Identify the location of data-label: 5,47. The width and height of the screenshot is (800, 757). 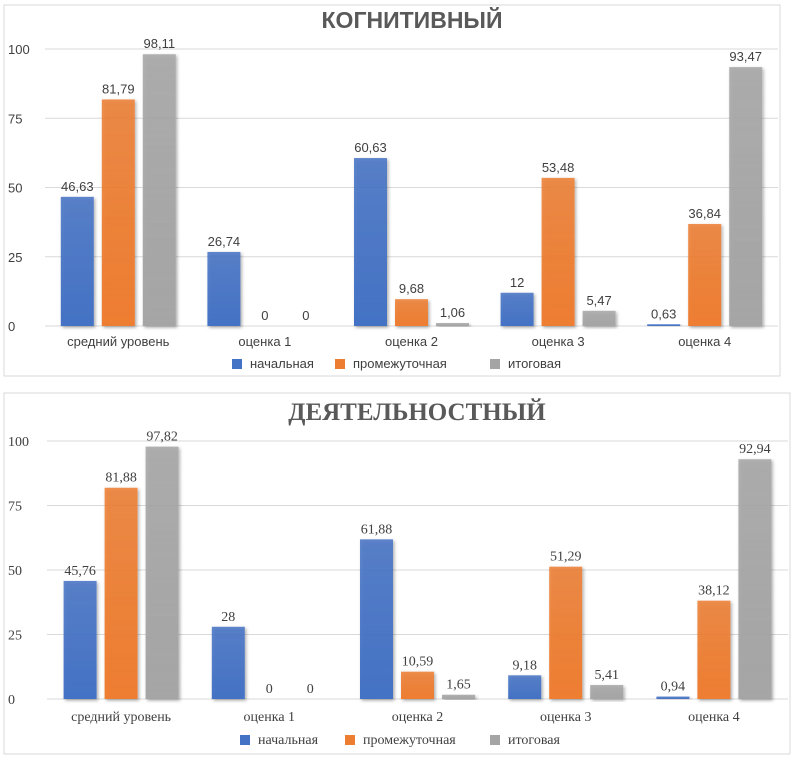
(598, 300).